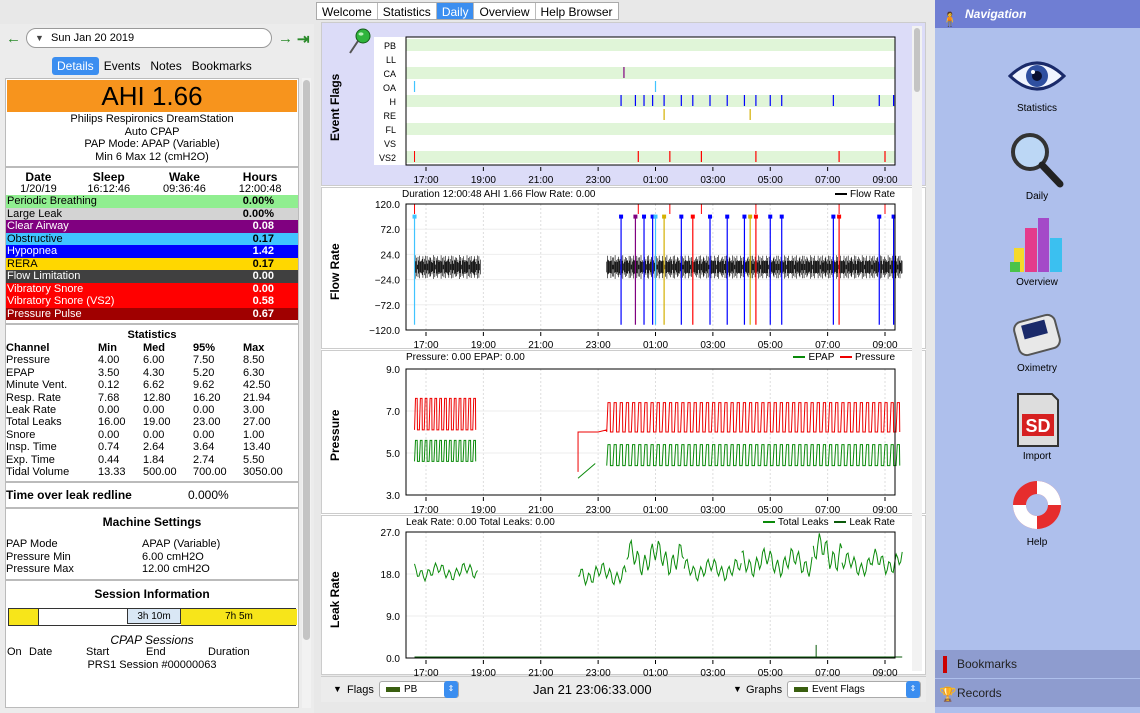 The width and height of the screenshot is (1140, 713). I want to click on flag-row-label: CA, so click(389, 74).